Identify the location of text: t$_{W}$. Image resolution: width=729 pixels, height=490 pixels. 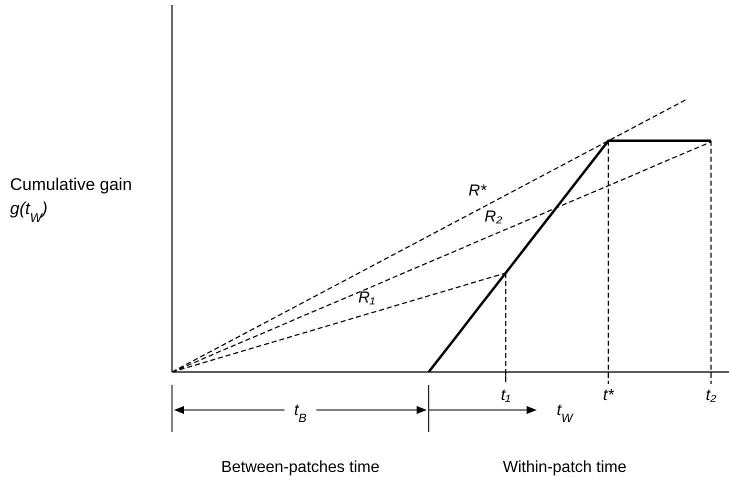
(565, 413).